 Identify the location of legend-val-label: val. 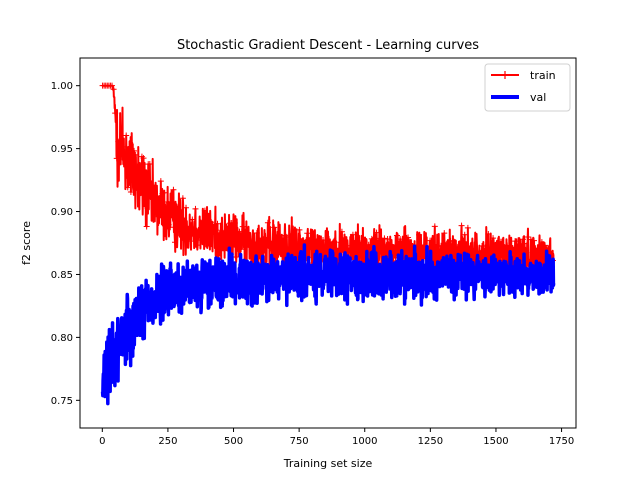
(538, 97).